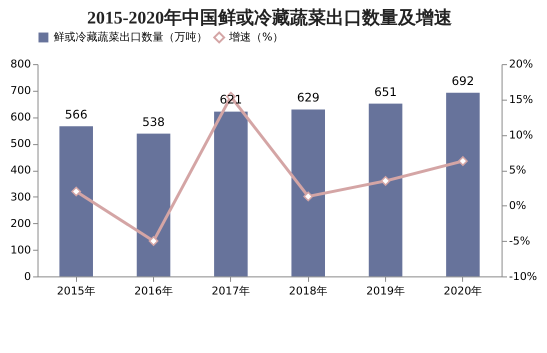 Image resolution: width=547 pixels, height=353 pixels. What do you see at coordinates (523, 276) in the screenshot?
I see `y2-tick-label: -10%` at bounding box center [523, 276].